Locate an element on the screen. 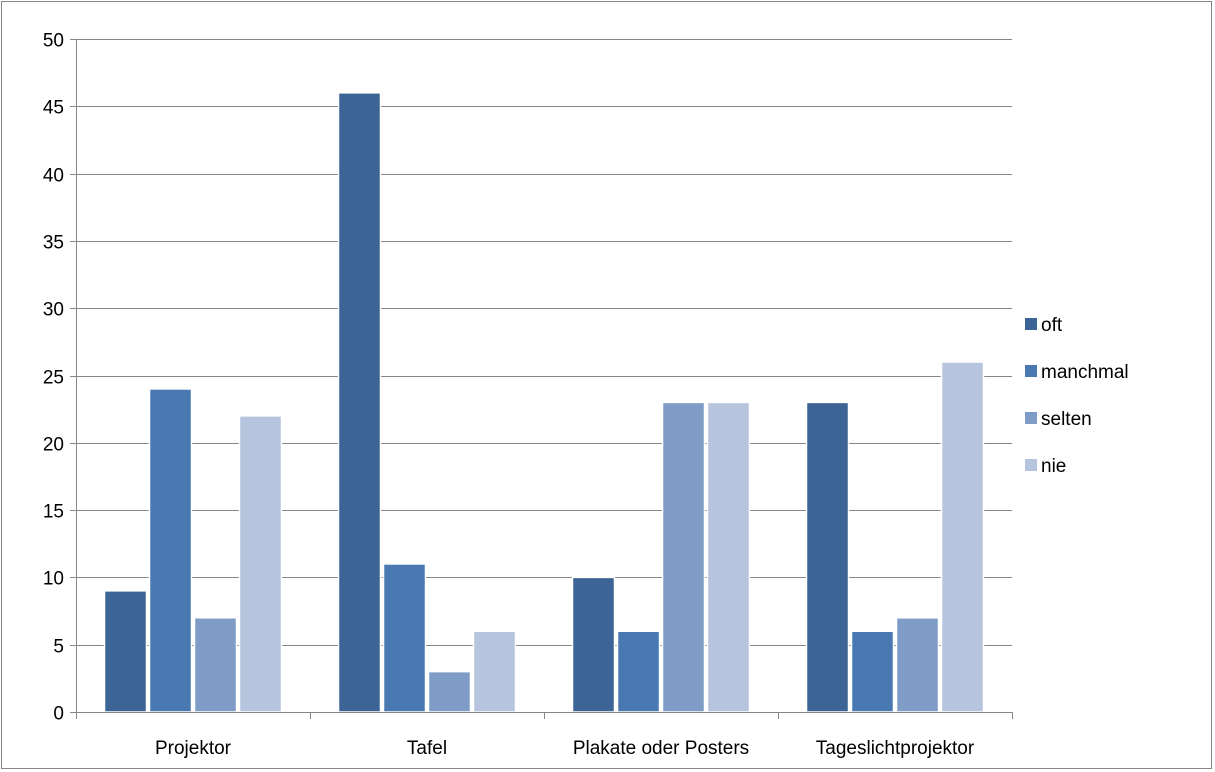 This screenshot has height=772, width=1215. legend-swatch-selten is located at coordinates (1031, 418).